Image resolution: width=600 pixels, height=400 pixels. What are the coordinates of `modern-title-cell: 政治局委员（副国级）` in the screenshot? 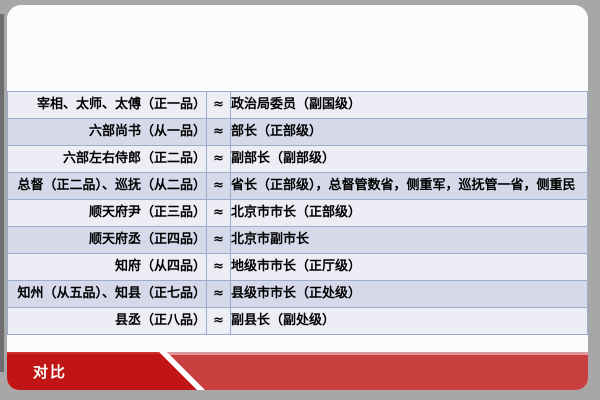 It's located at (409, 105).